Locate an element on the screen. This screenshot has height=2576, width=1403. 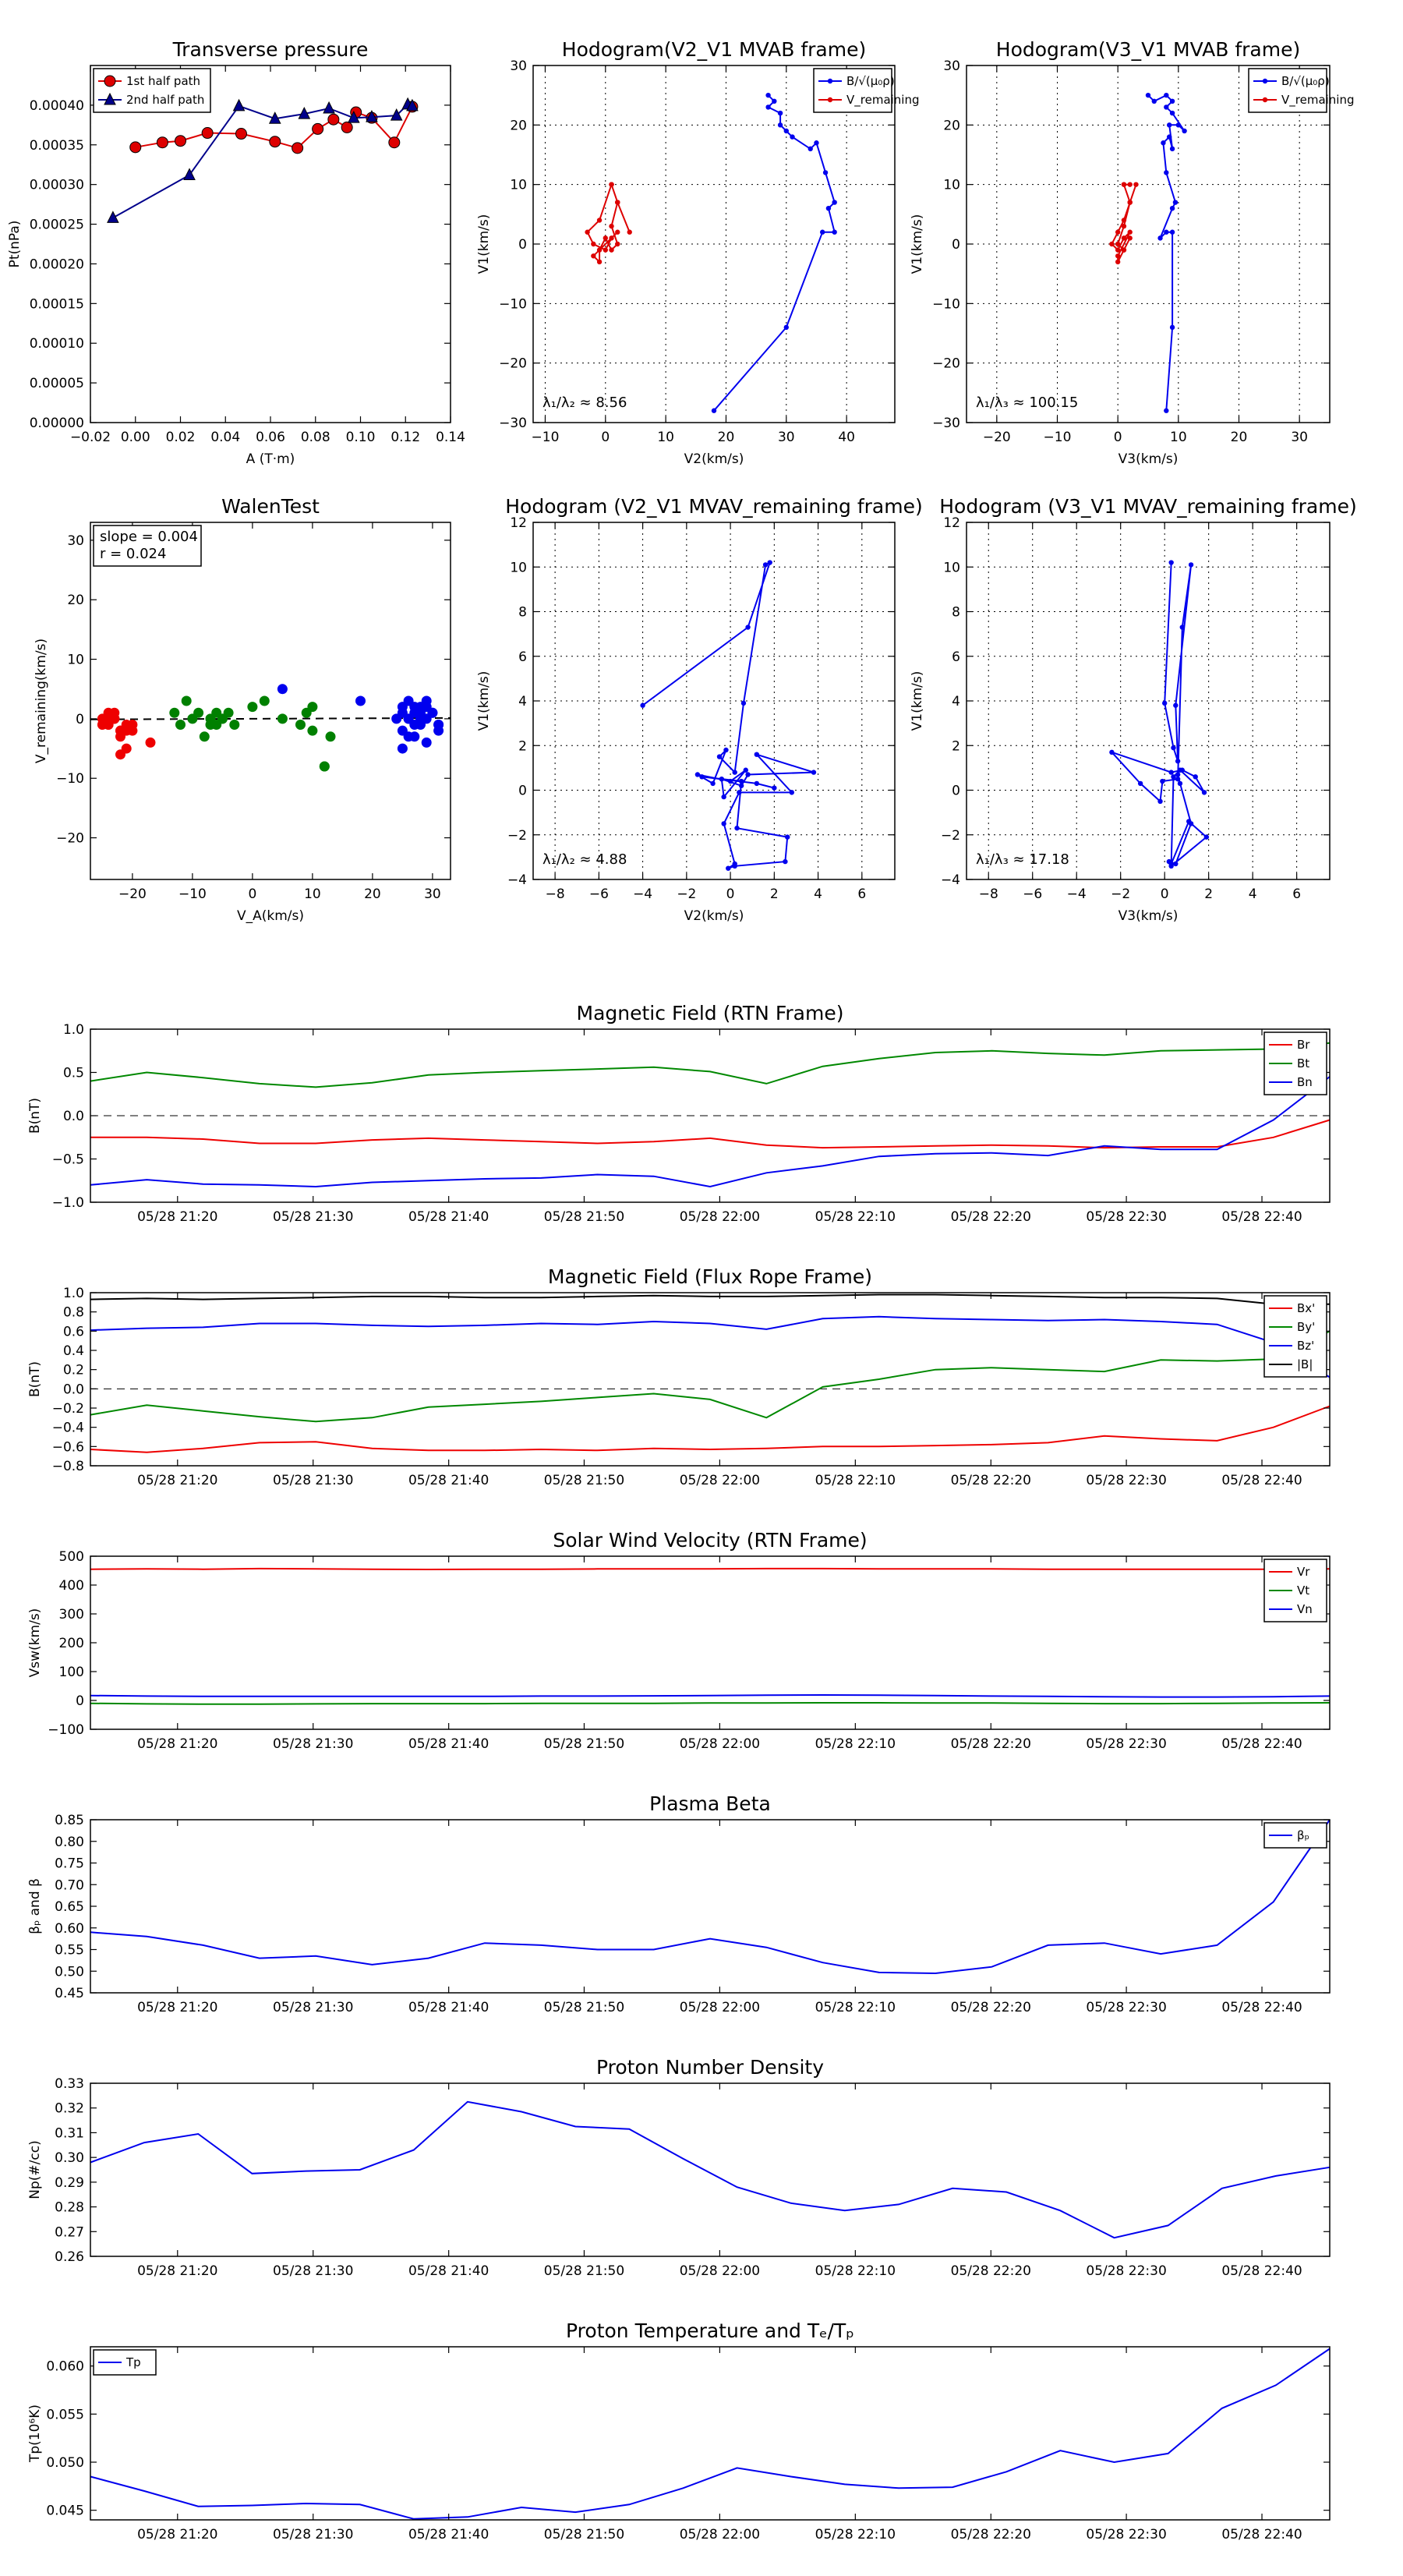
x-tick-label: 20 is located at coordinates (1239, 437).